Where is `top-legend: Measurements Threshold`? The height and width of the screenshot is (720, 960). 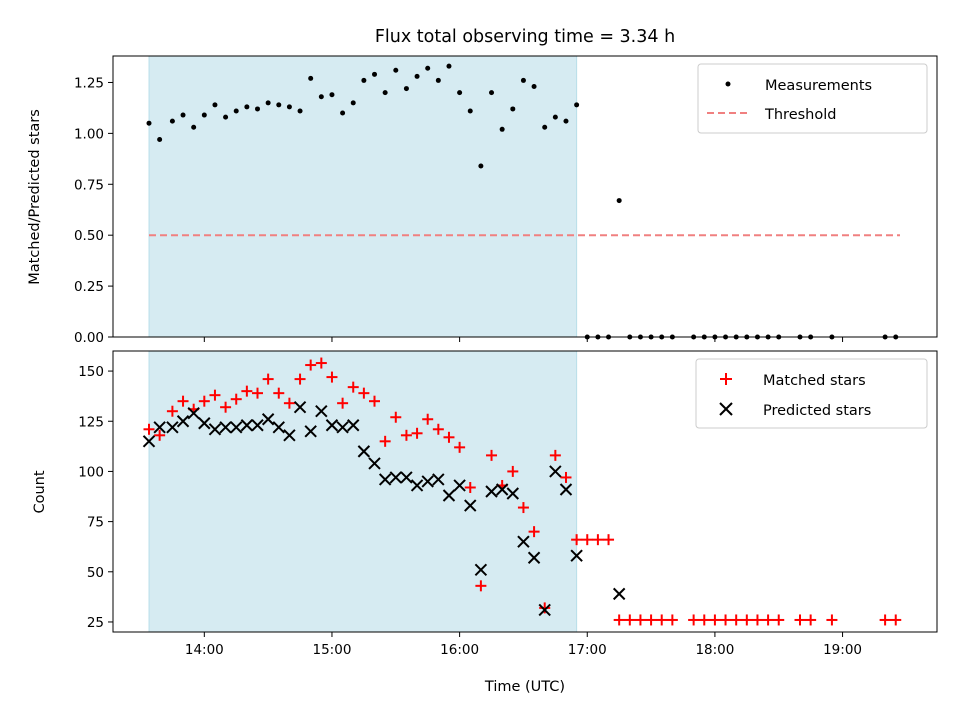 top-legend: Measurements Threshold is located at coordinates (812, 98).